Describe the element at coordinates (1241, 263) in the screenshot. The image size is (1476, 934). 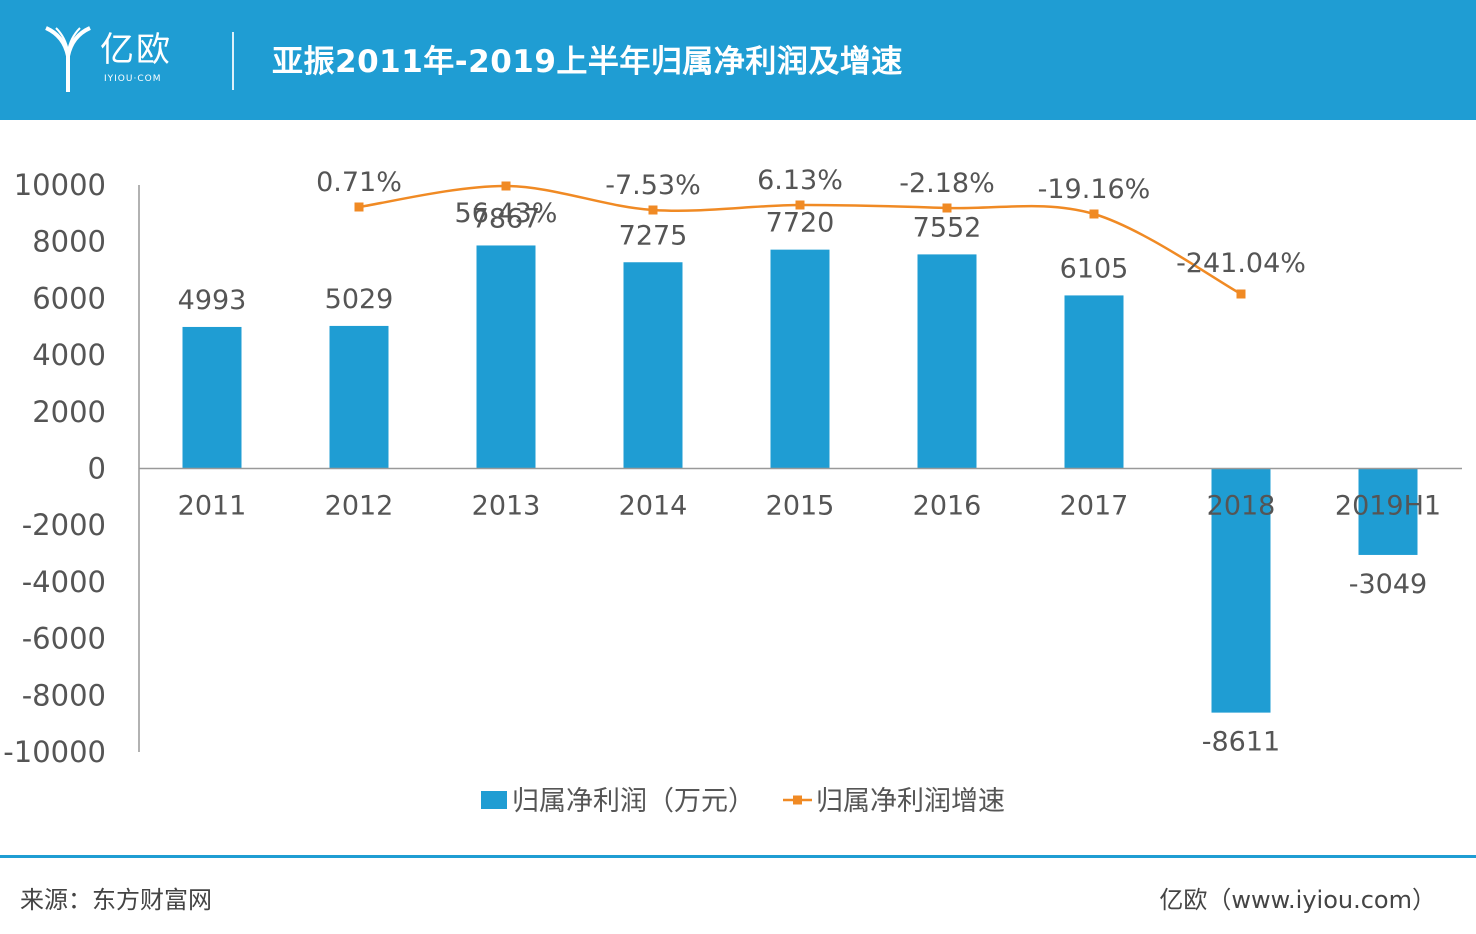
I see `growth-value-label: -241.04%` at that location.